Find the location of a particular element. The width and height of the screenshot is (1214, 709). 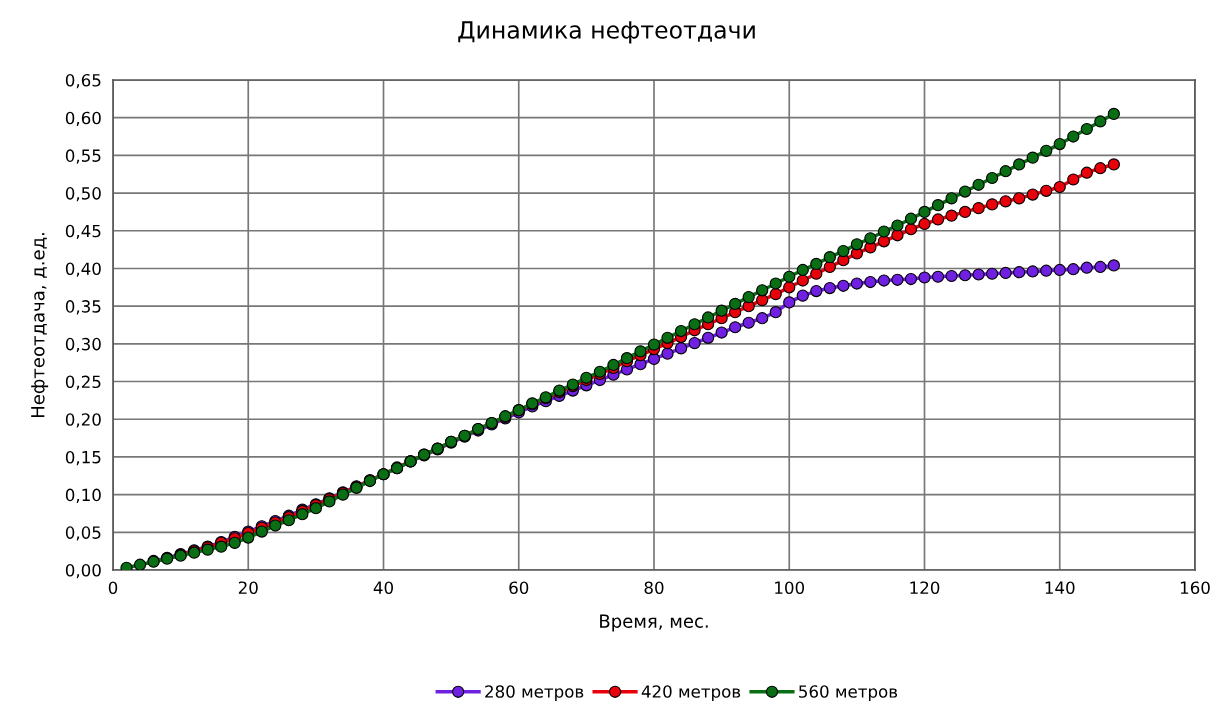

y-tick-label: 0,60 is located at coordinates (83, 118).